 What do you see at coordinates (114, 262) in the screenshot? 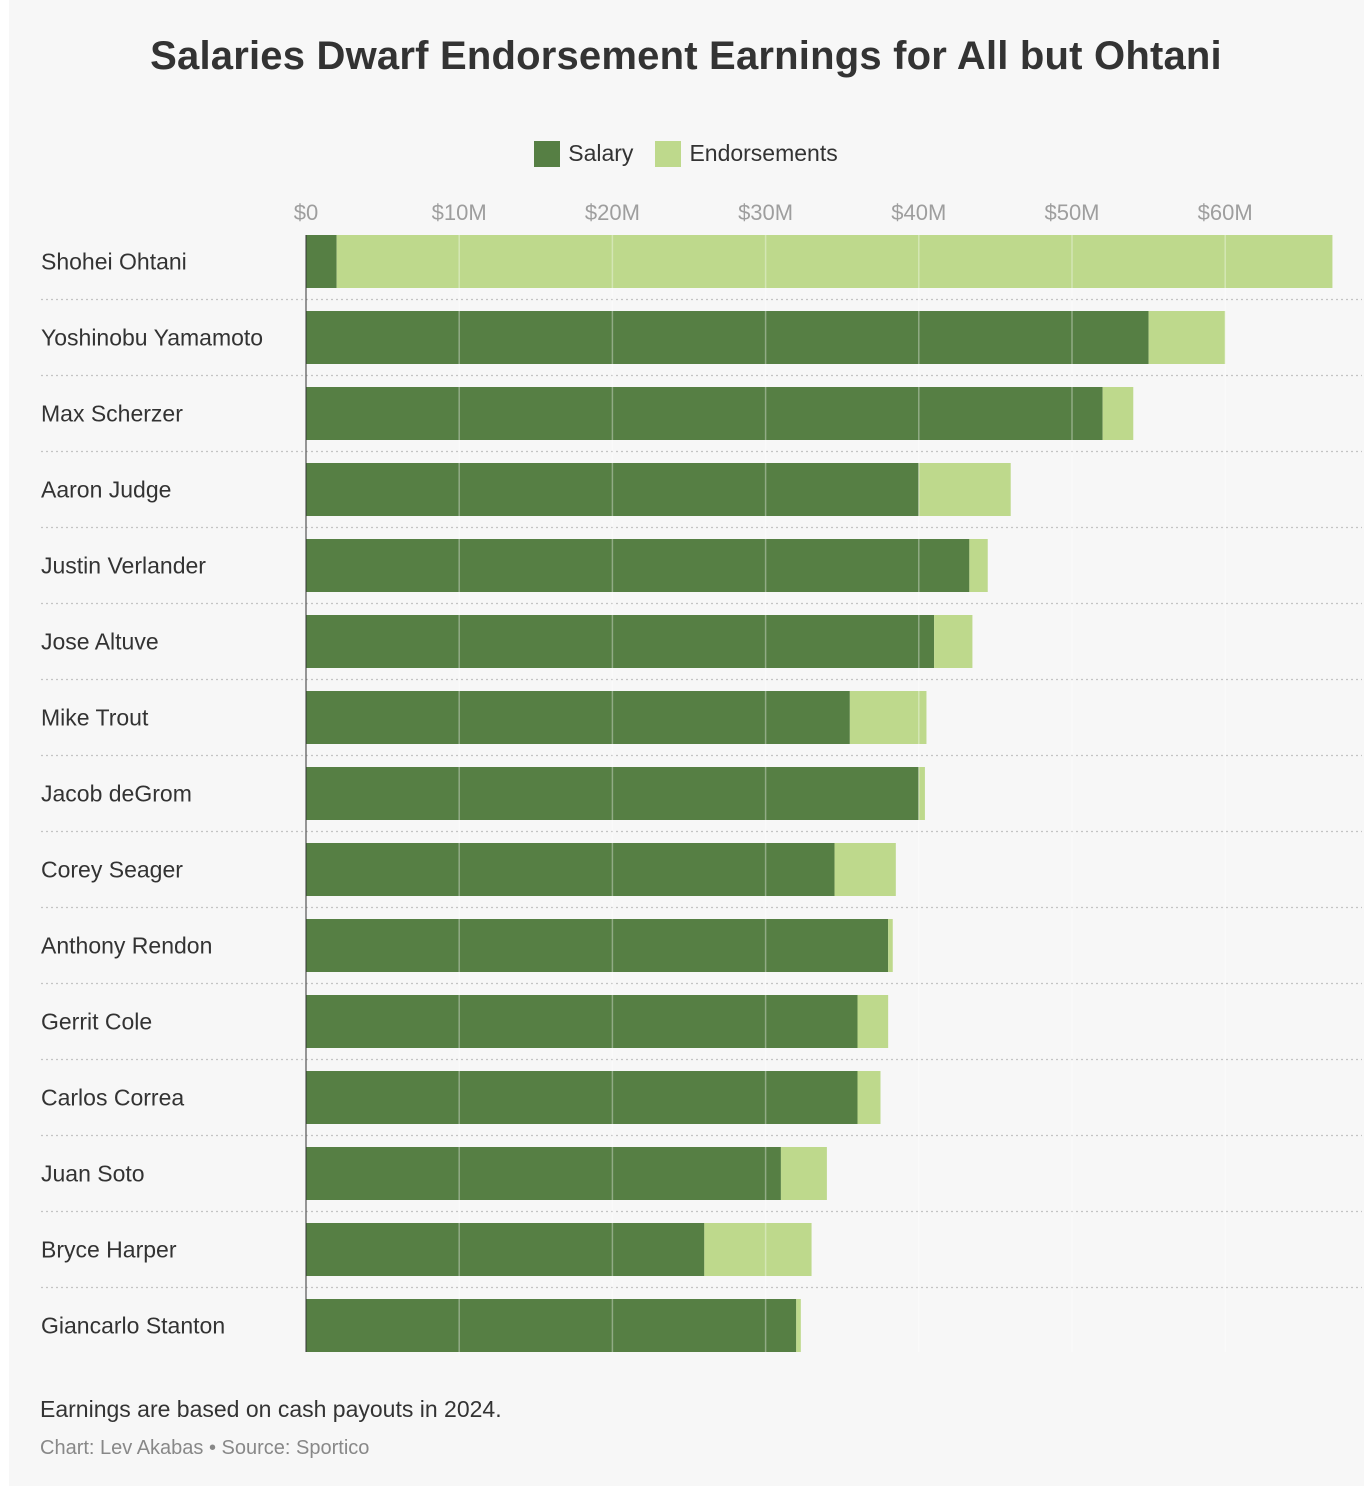
I see `category-label: Shohei Ohtani` at bounding box center [114, 262].